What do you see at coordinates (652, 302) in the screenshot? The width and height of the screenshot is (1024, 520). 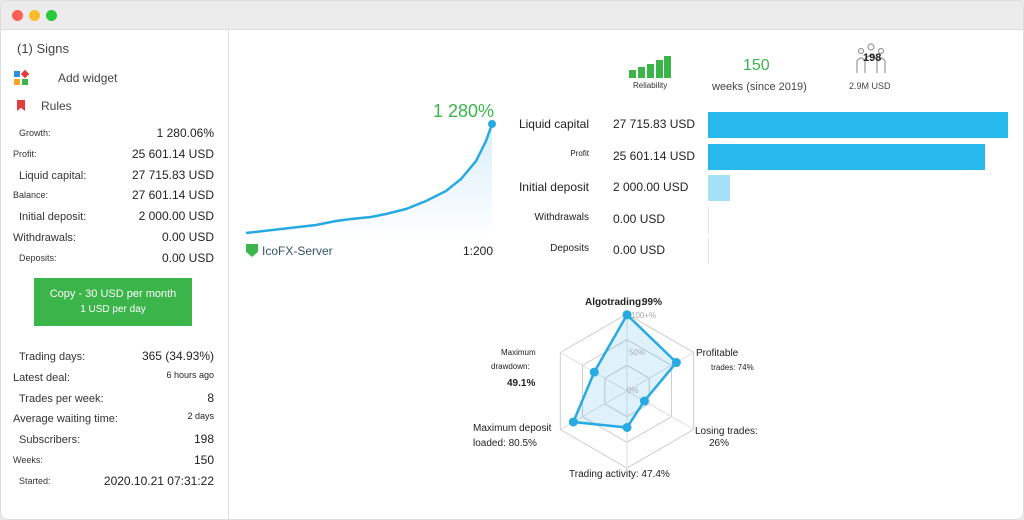 I see `radar-axis-label: 99%` at bounding box center [652, 302].